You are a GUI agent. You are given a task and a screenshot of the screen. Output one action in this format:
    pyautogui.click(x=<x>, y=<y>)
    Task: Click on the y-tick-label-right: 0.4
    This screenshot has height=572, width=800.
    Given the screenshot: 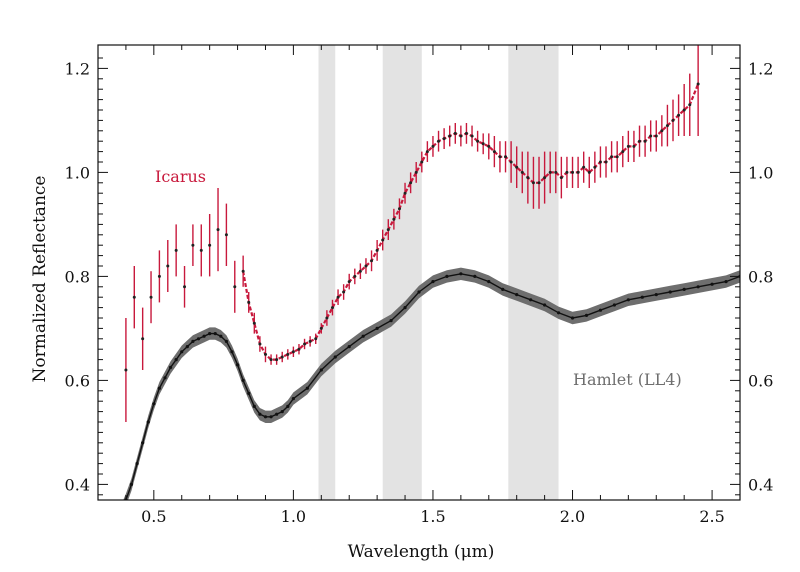 What is the action you would take?
    pyautogui.click(x=760, y=484)
    